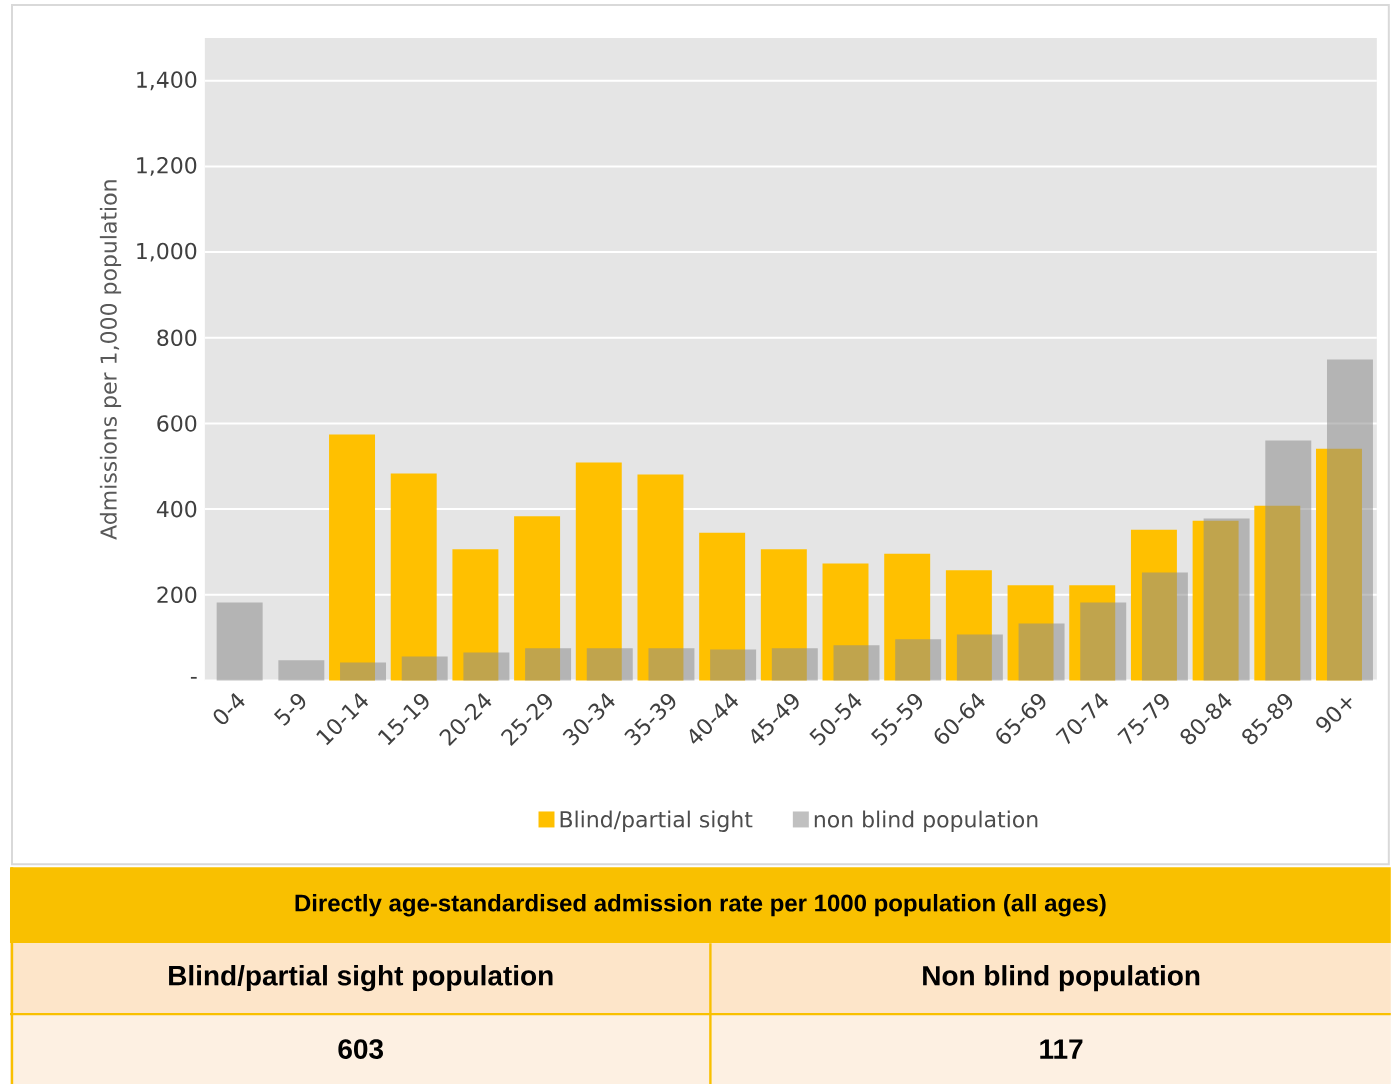  What do you see at coordinates (361, 978) in the screenshot?
I see `text: Blind/partial sight population` at bounding box center [361, 978].